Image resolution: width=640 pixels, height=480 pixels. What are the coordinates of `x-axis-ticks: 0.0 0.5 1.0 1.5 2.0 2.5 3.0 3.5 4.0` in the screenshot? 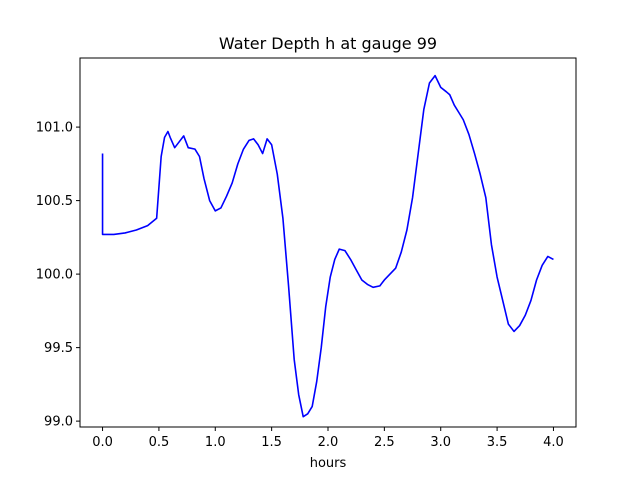 It's located at (328, 438).